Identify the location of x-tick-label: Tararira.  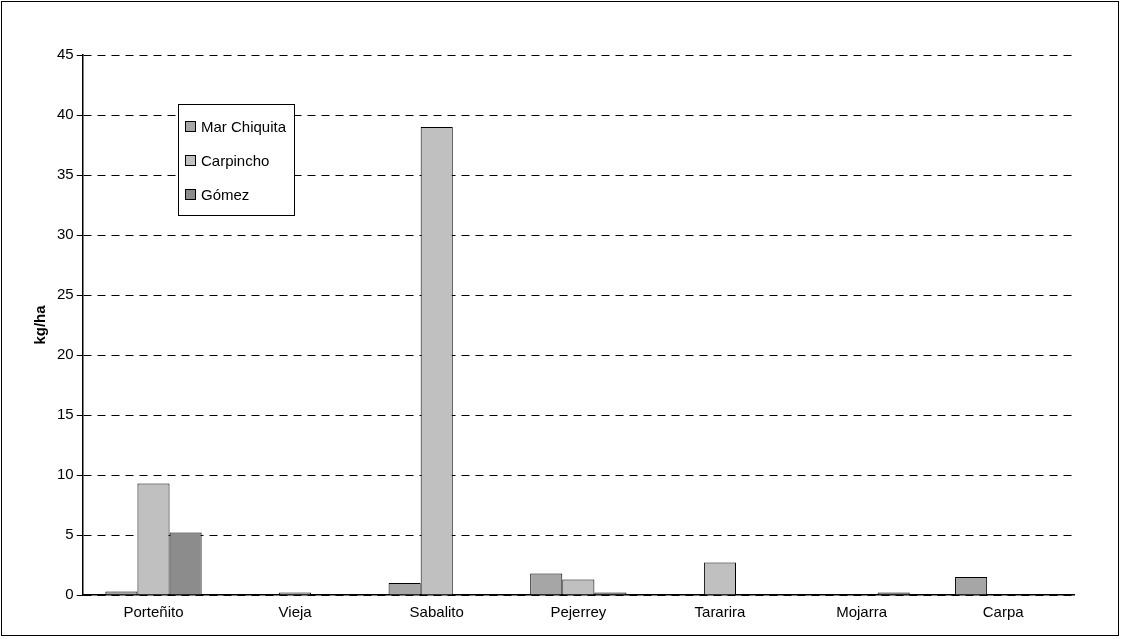
(720, 612).